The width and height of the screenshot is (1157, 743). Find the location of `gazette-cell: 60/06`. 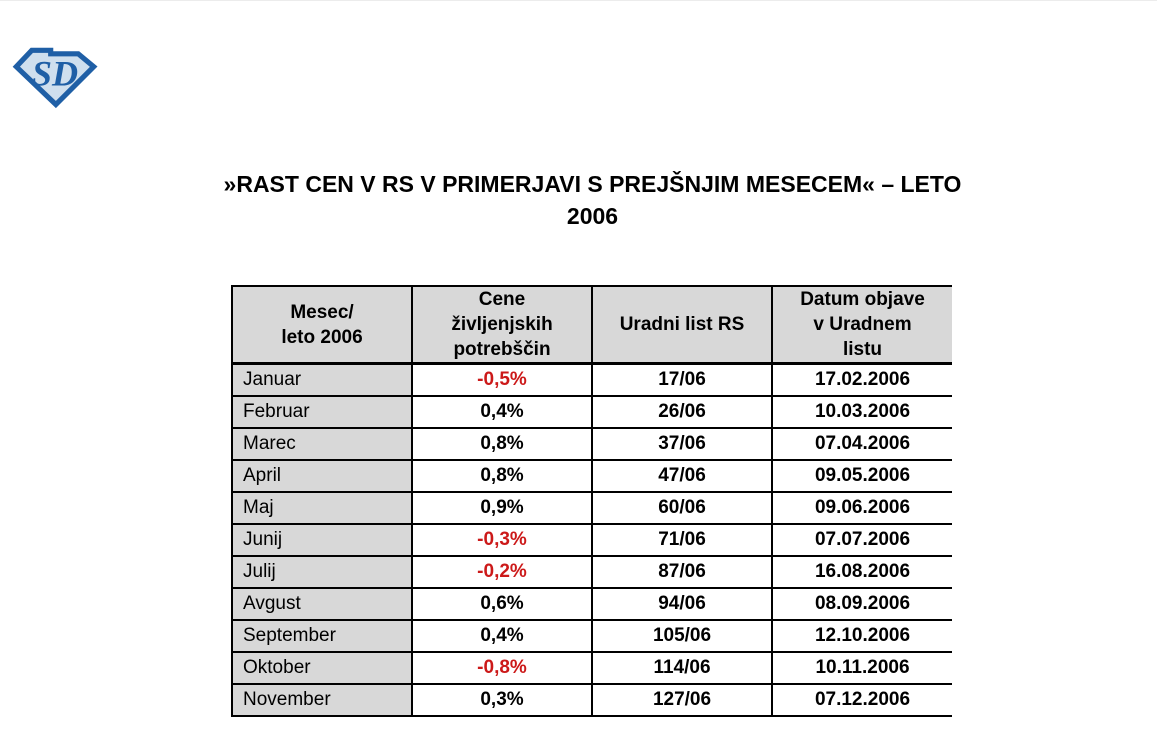

gazette-cell: 60/06 is located at coordinates (682, 508).